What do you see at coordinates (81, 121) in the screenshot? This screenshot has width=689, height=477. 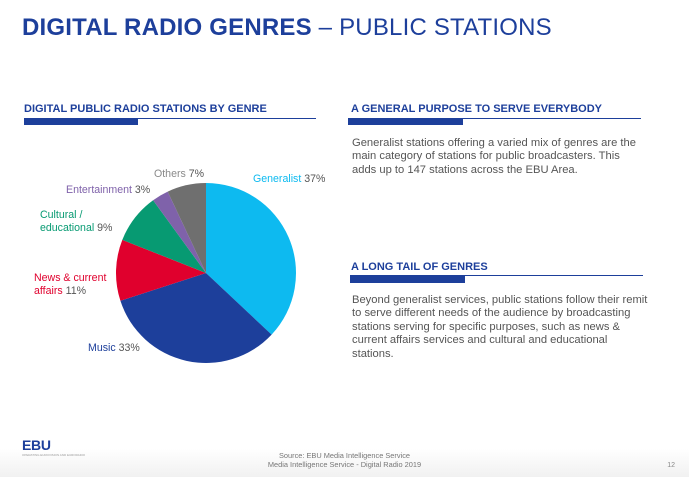 I see `chart-heading-bar` at bounding box center [81, 121].